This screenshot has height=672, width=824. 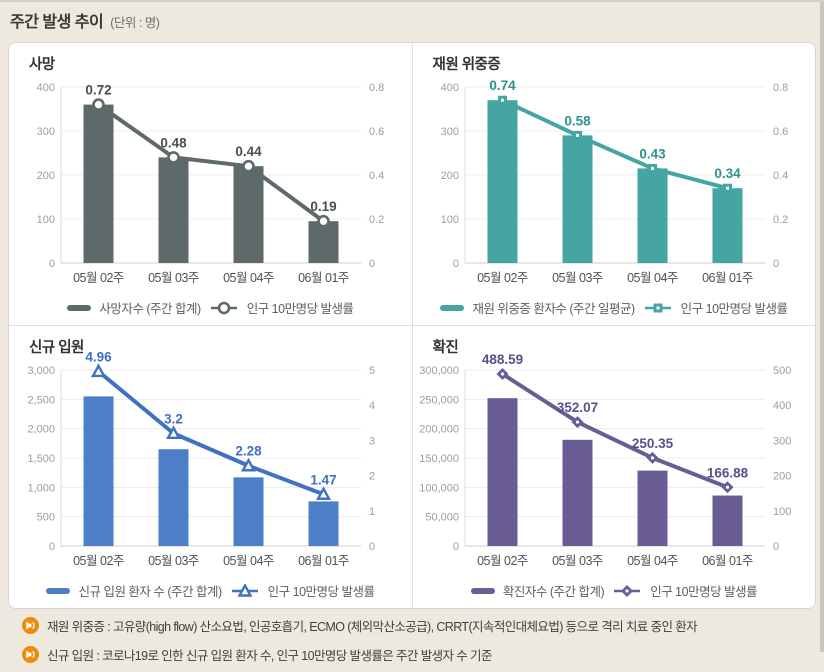 I want to click on right-axis-tick-label: 200, so click(x=782, y=477).